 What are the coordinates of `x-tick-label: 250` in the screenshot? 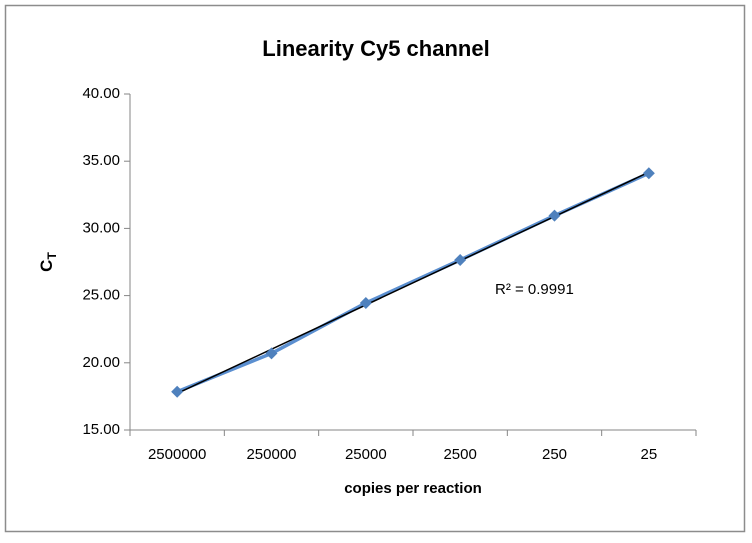 It's located at (554, 454).